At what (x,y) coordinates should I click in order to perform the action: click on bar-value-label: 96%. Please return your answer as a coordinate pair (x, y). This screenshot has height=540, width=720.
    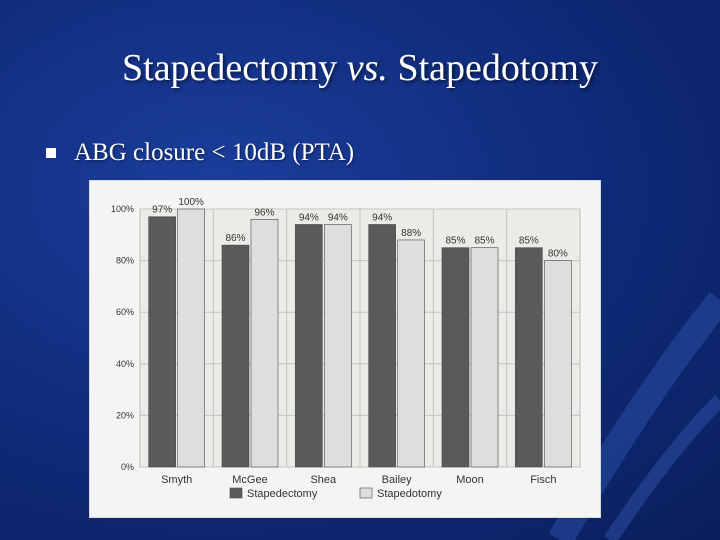
    Looking at the image, I should click on (264, 212).